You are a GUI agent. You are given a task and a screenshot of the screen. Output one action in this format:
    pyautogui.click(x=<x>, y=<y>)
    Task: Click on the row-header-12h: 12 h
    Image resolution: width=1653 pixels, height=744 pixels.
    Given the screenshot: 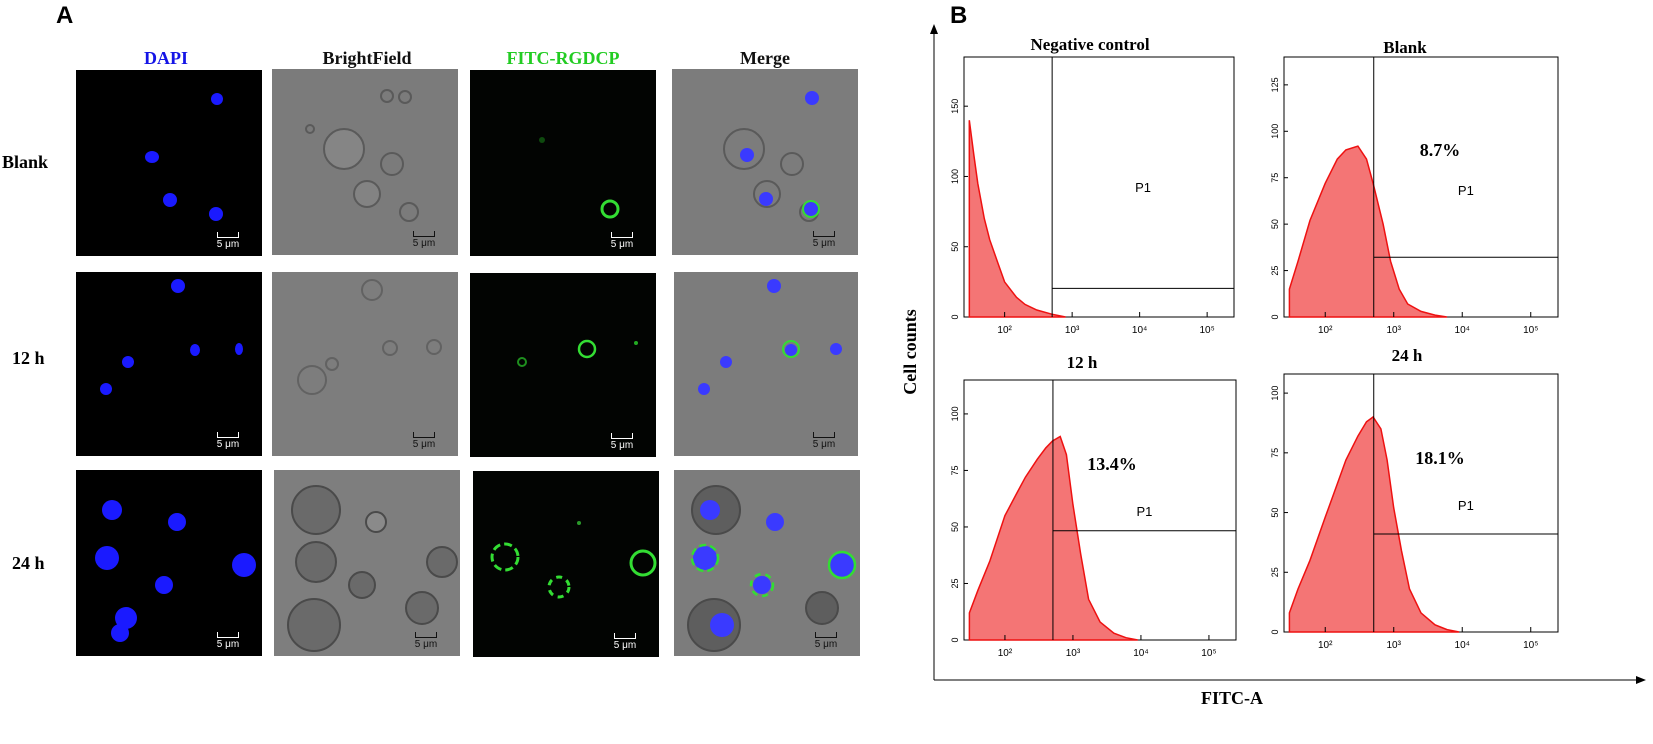 What is the action you would take?
    pyautogui.click(x=28, y=358)
    